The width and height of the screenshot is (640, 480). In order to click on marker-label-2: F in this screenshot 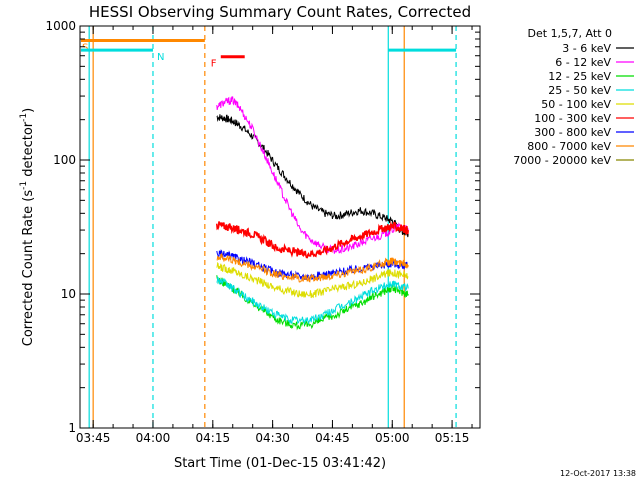, I will do `click(214, 64)`.